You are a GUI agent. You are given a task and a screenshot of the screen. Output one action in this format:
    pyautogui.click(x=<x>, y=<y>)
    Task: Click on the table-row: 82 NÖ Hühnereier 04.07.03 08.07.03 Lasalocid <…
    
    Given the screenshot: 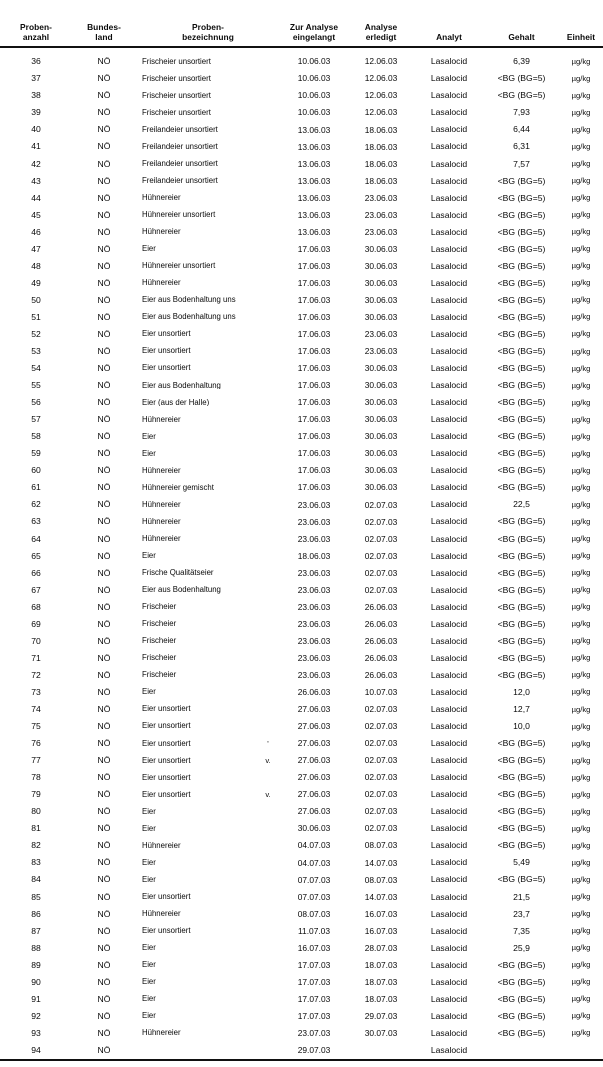 What is the action you would take?
    pyautogui.click(x=301, y=845)
    